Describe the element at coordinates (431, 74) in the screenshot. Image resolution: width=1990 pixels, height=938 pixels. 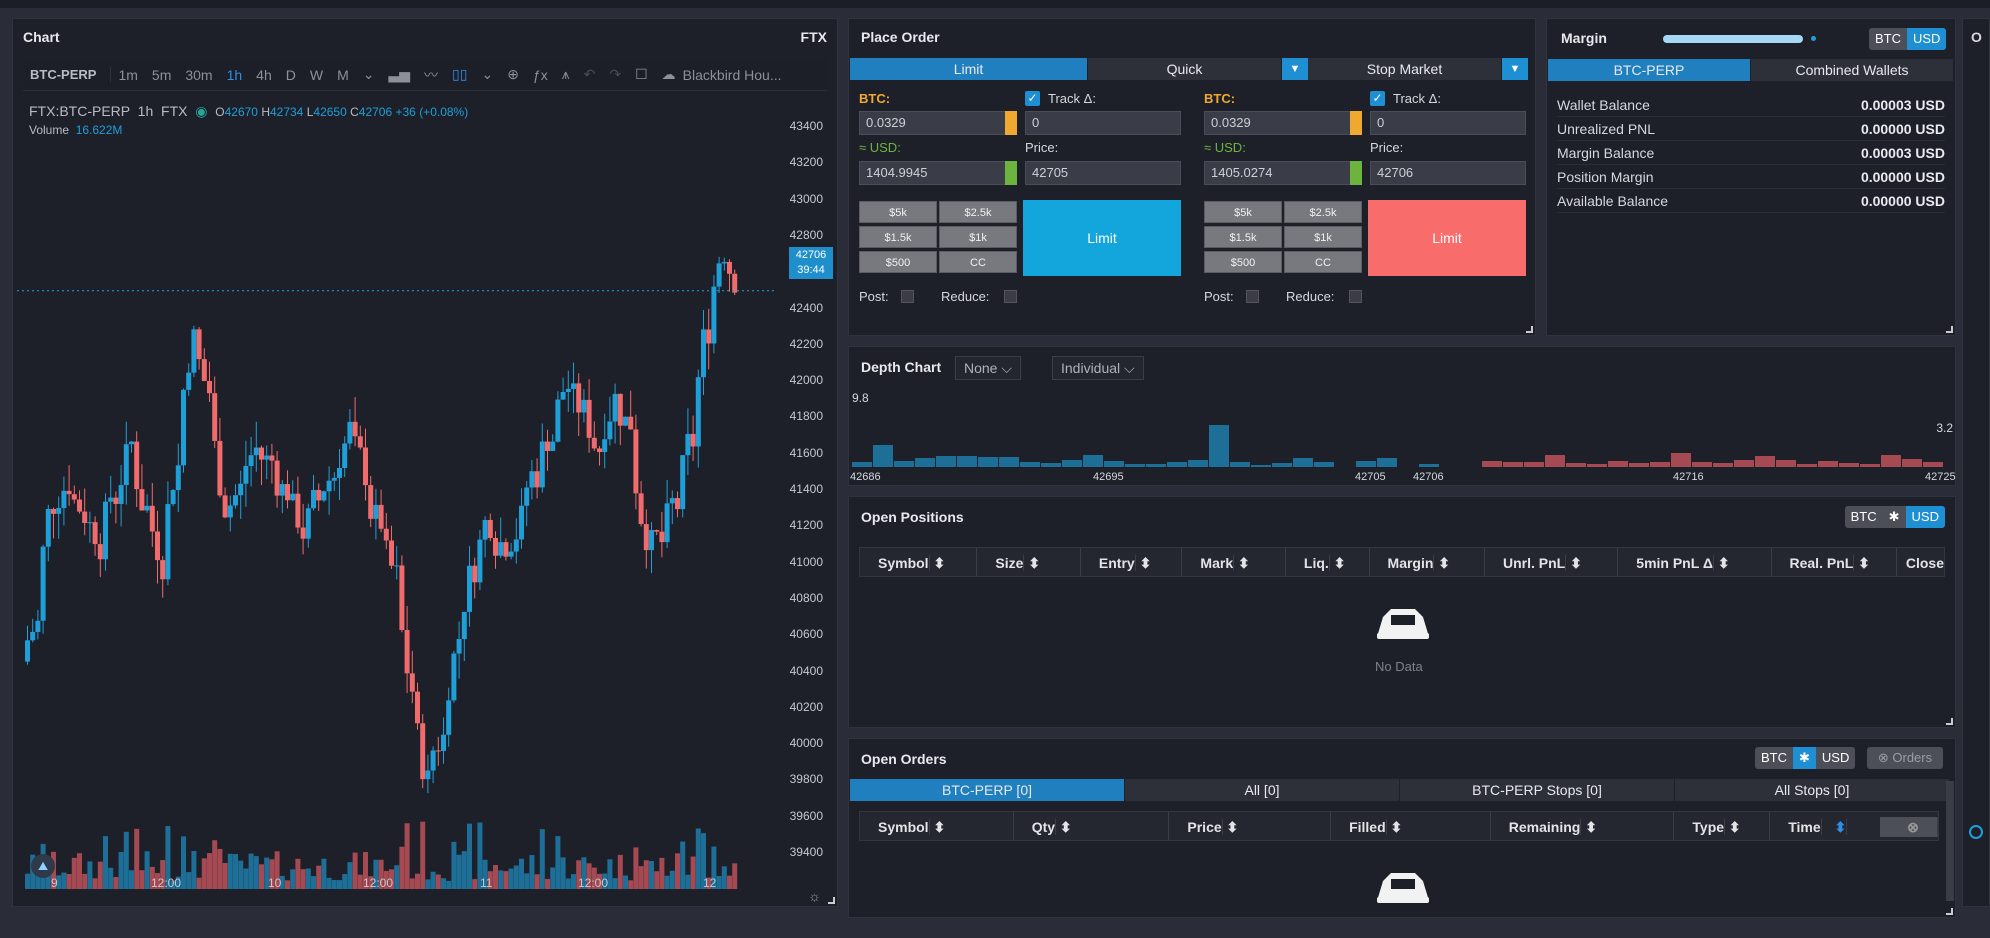
I see `line-style-icon: 〰` at that location.